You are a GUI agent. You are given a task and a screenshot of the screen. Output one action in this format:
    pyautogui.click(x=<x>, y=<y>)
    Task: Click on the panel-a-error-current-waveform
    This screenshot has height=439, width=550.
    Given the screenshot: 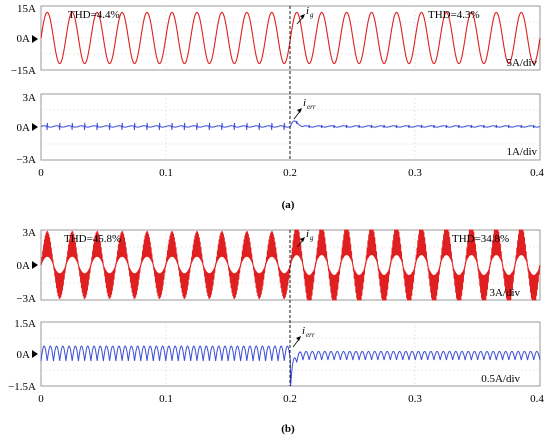 What is the action you would take?
    pyautogui.click(x=290, y=125)
    